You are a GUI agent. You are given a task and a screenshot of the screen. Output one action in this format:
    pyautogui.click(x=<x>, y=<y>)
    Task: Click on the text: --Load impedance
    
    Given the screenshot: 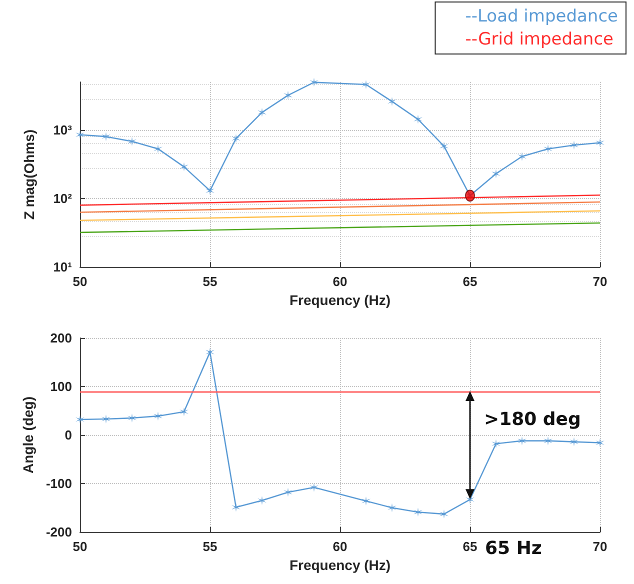 What is the action you would take?
    pyautogui.click(x=541, y=16)
    